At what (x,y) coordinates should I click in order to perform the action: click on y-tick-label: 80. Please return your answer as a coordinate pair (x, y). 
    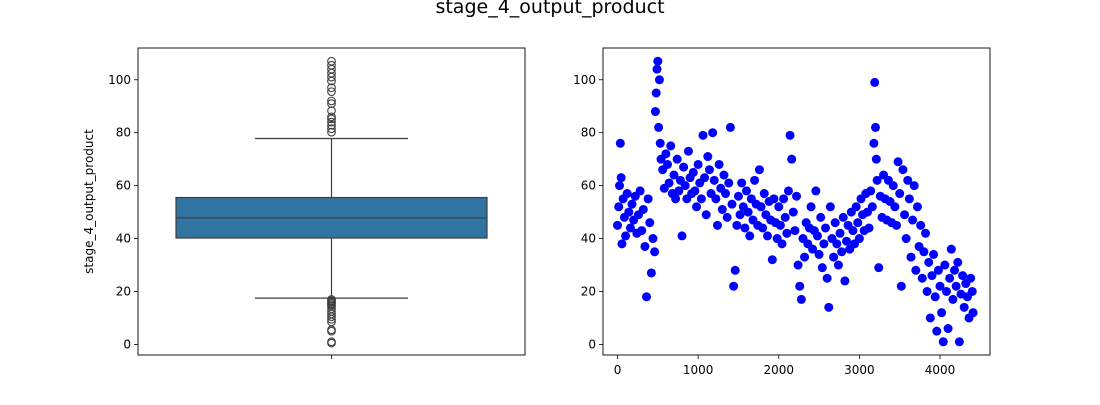
    Looking at the image, I should click on (588, 133).